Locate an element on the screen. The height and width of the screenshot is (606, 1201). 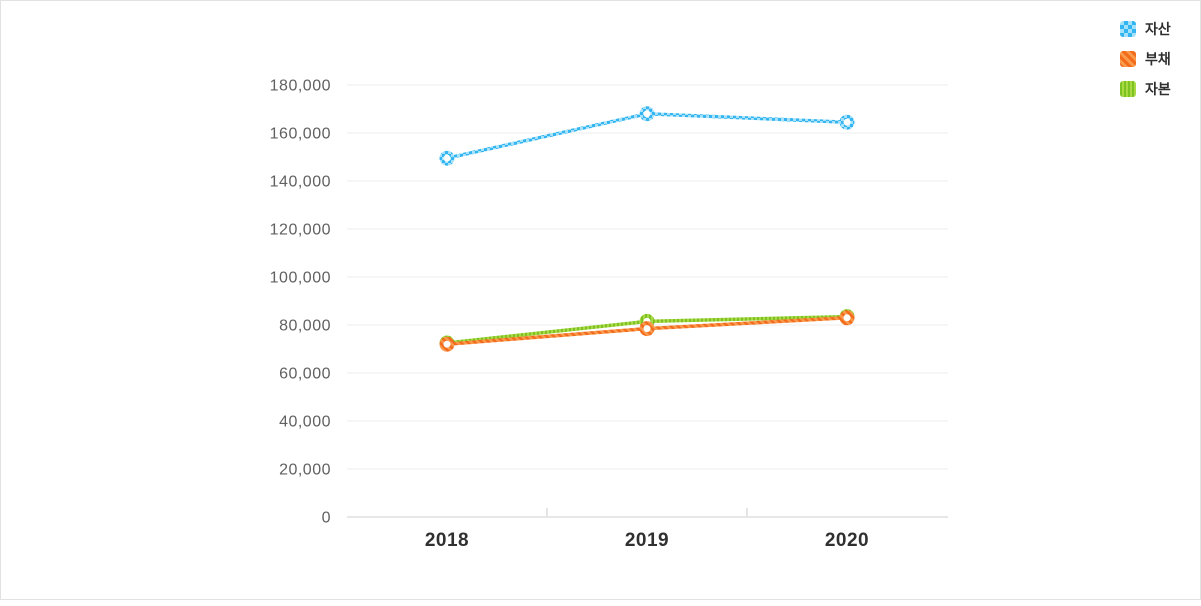
x-axis-label: 2019 is located at coordinates (647, 540).